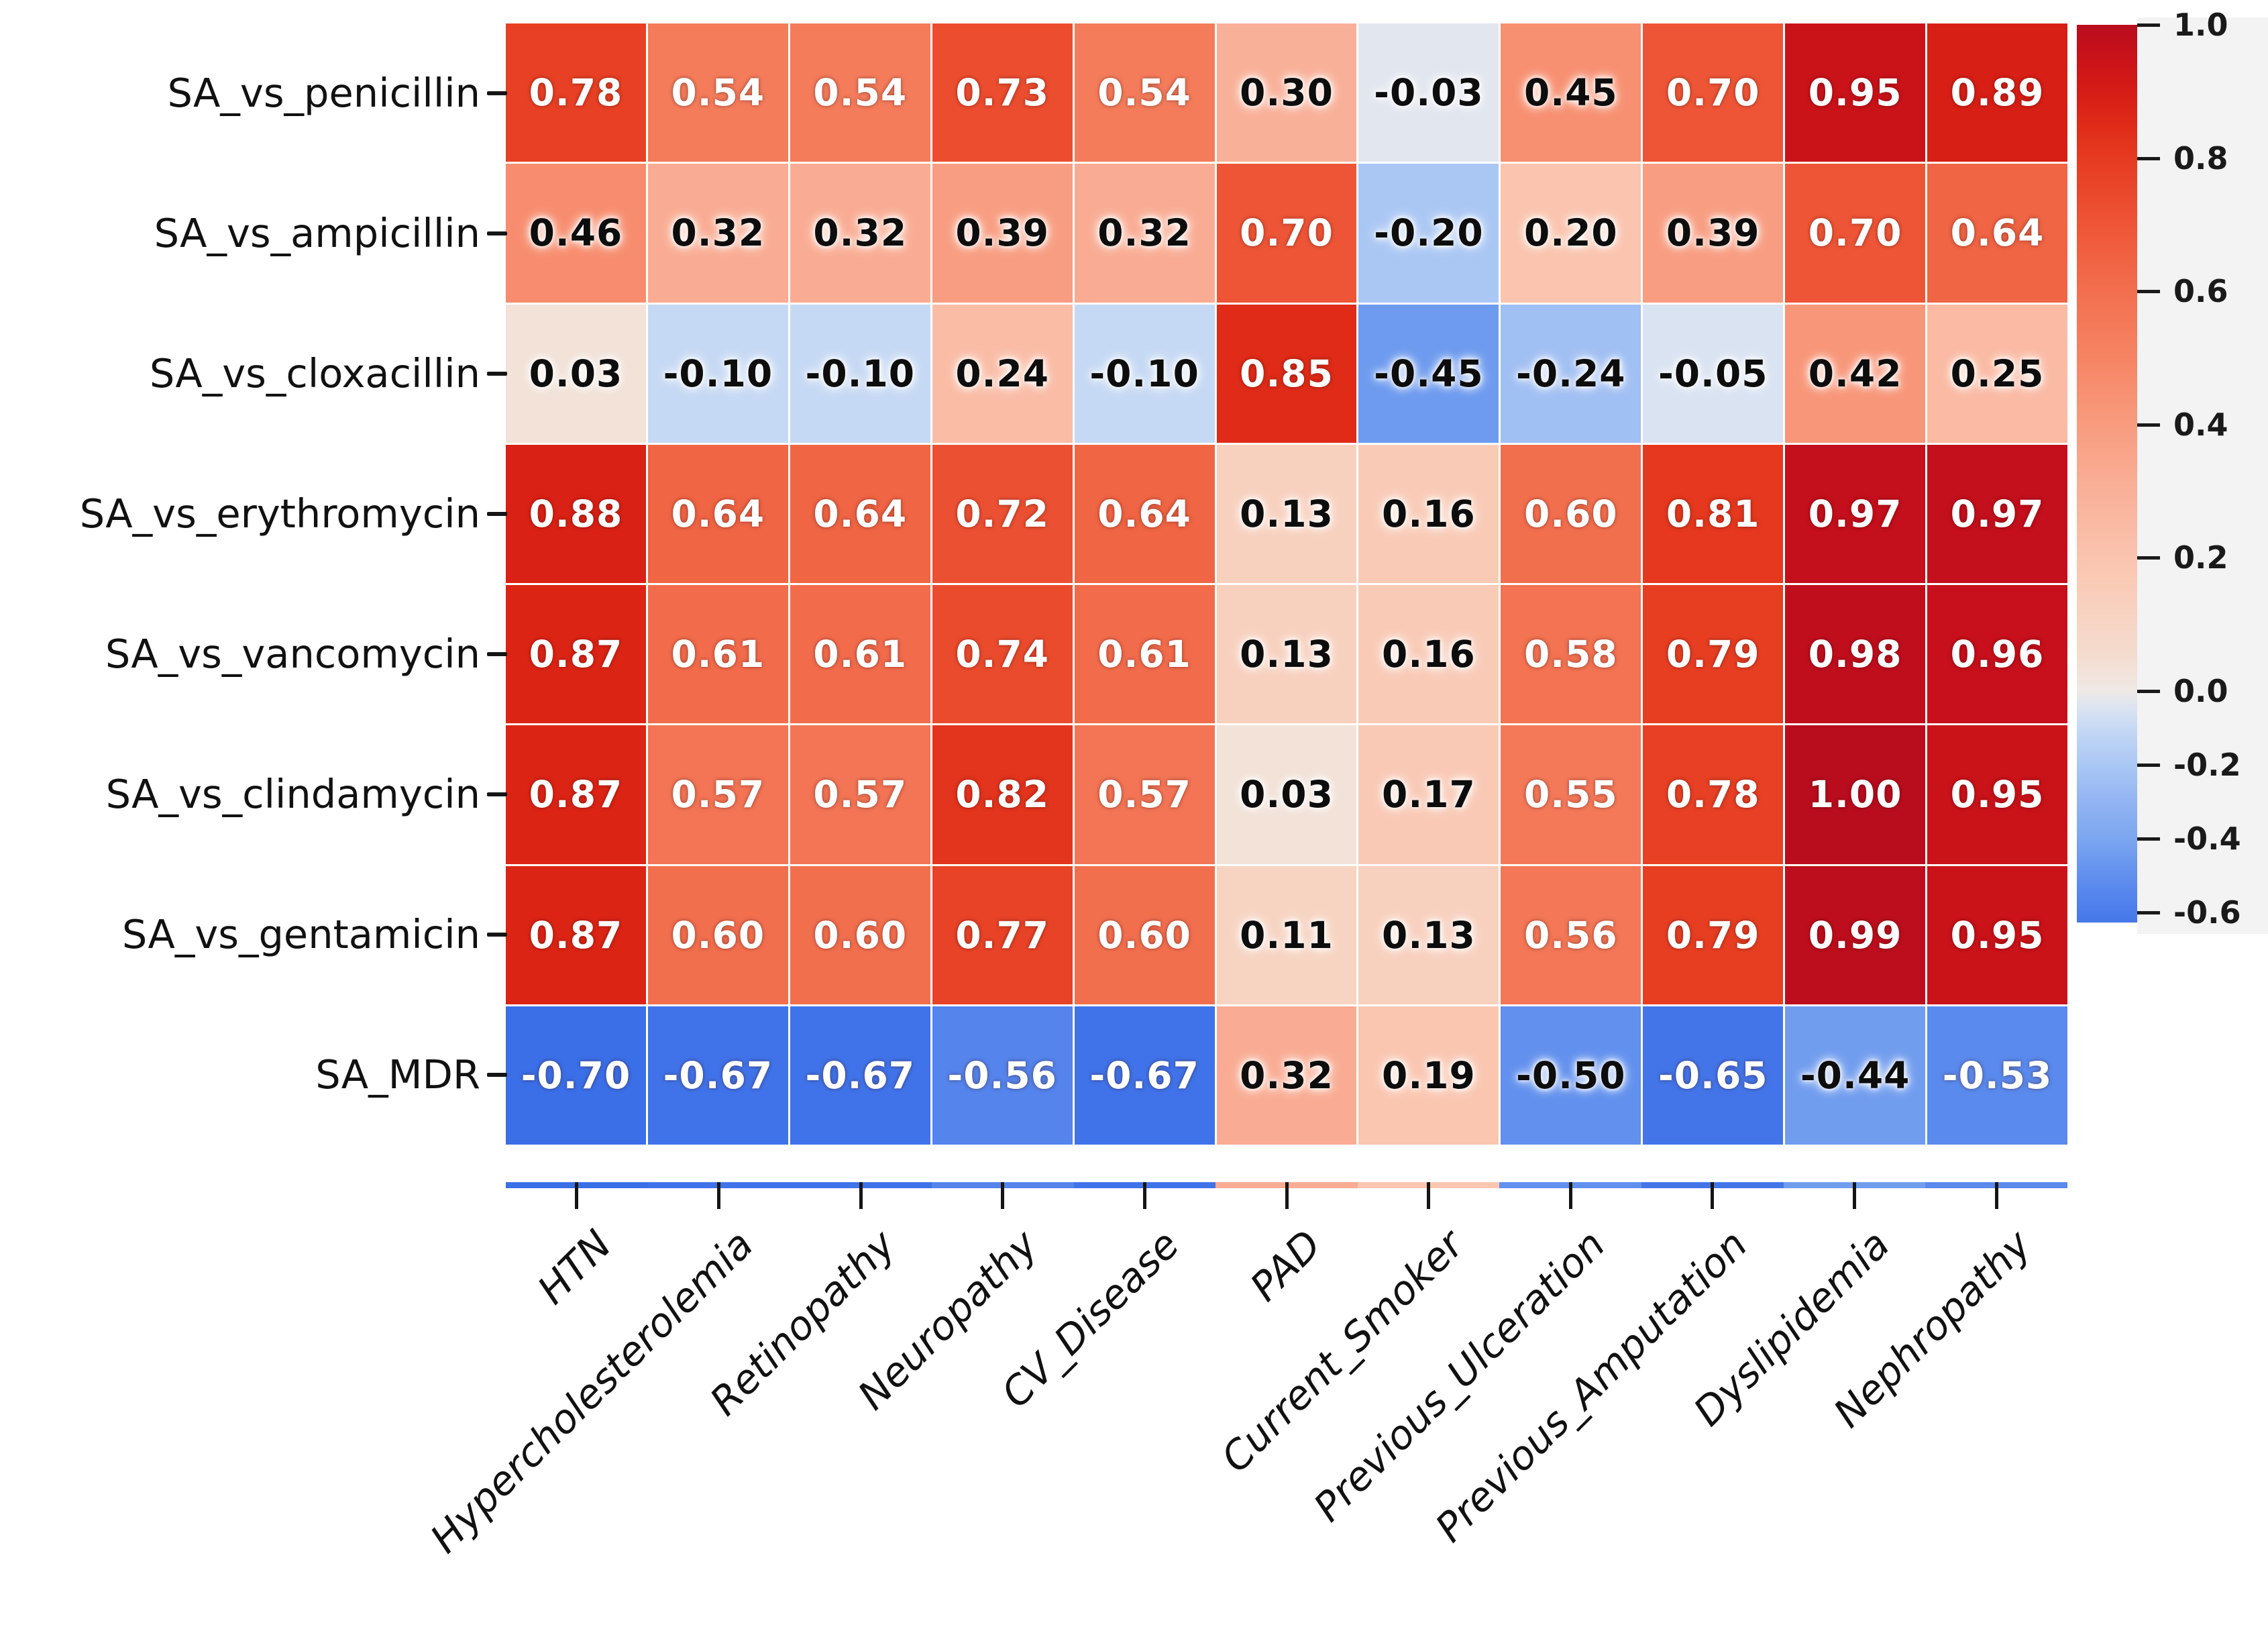 Image resolution: width=2268 pixels, height=1629 pixels. Describe the element at coordinates (576, 654) in the screenshot. I see `heatmap-cell: 0.87` at that location.